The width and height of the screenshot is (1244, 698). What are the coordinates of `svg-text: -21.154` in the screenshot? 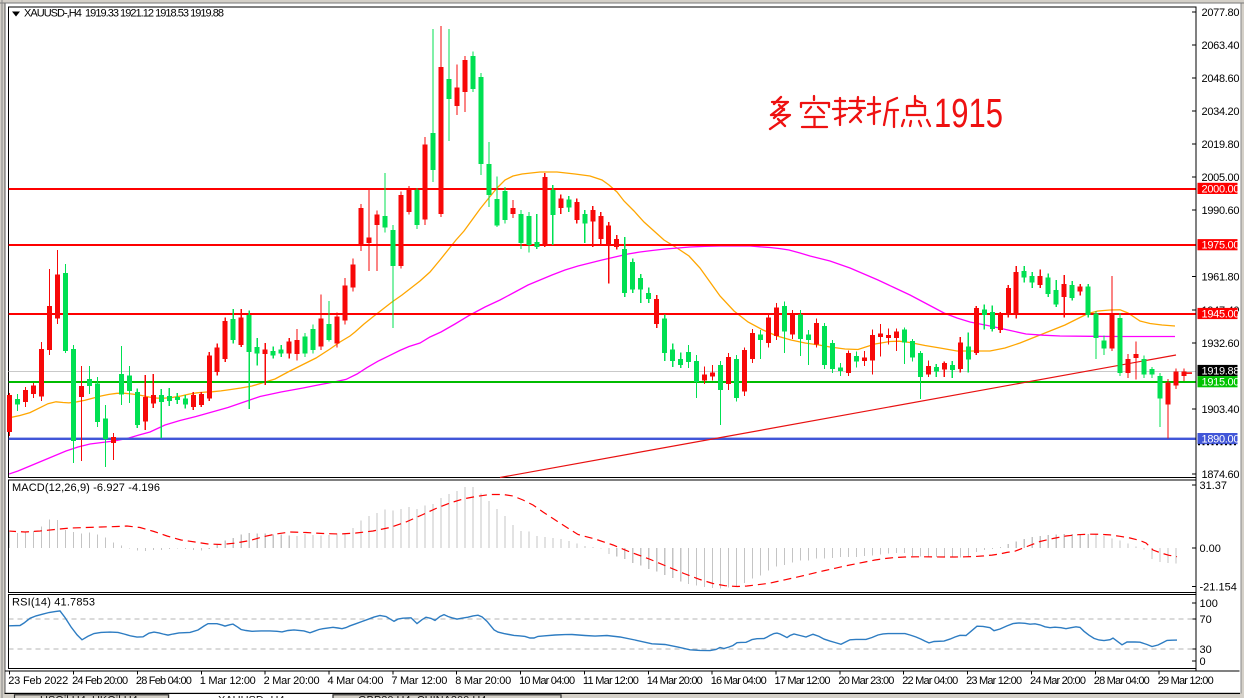 It's located at (1218, 588).